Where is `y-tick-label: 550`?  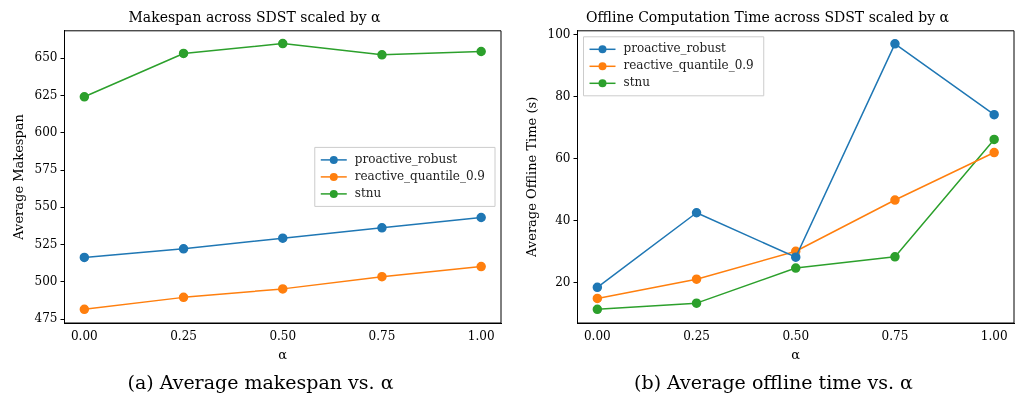
y-tick-label: 550 is located at coordinates (46, 206).